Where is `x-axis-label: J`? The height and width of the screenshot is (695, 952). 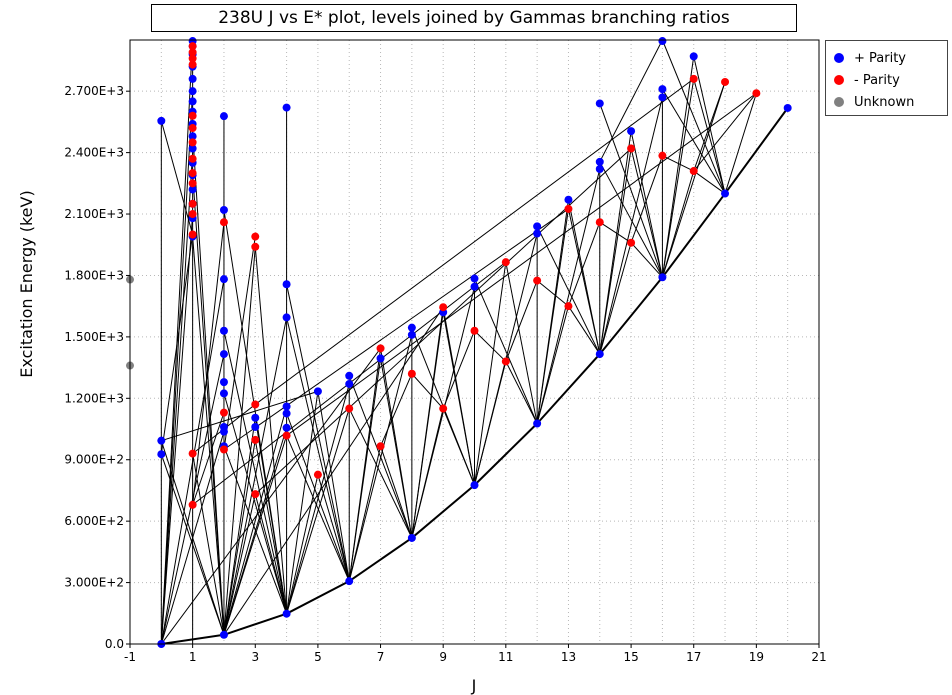 x-axis-label: J is located at coordinates (474, 685).